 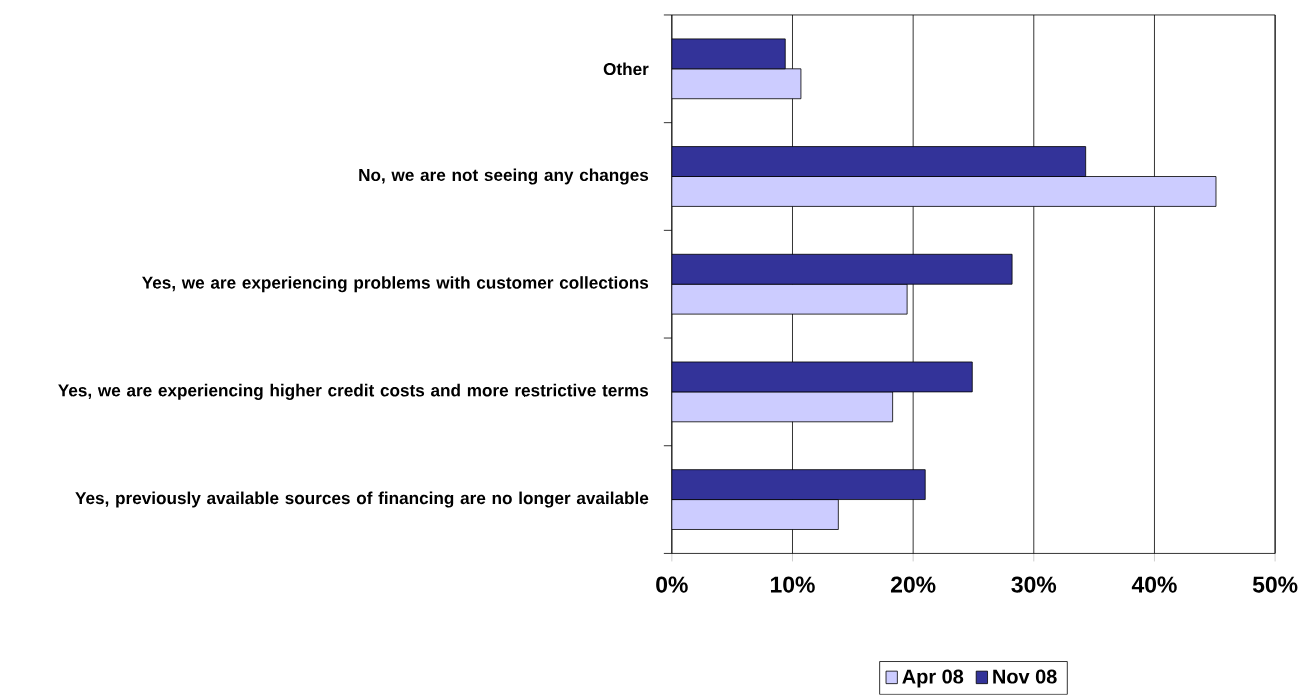 What do you see at coordinates (1275, 584) in the screenshot?
I see `x-tick-label: 50%` at bounding box center [1275, 584].